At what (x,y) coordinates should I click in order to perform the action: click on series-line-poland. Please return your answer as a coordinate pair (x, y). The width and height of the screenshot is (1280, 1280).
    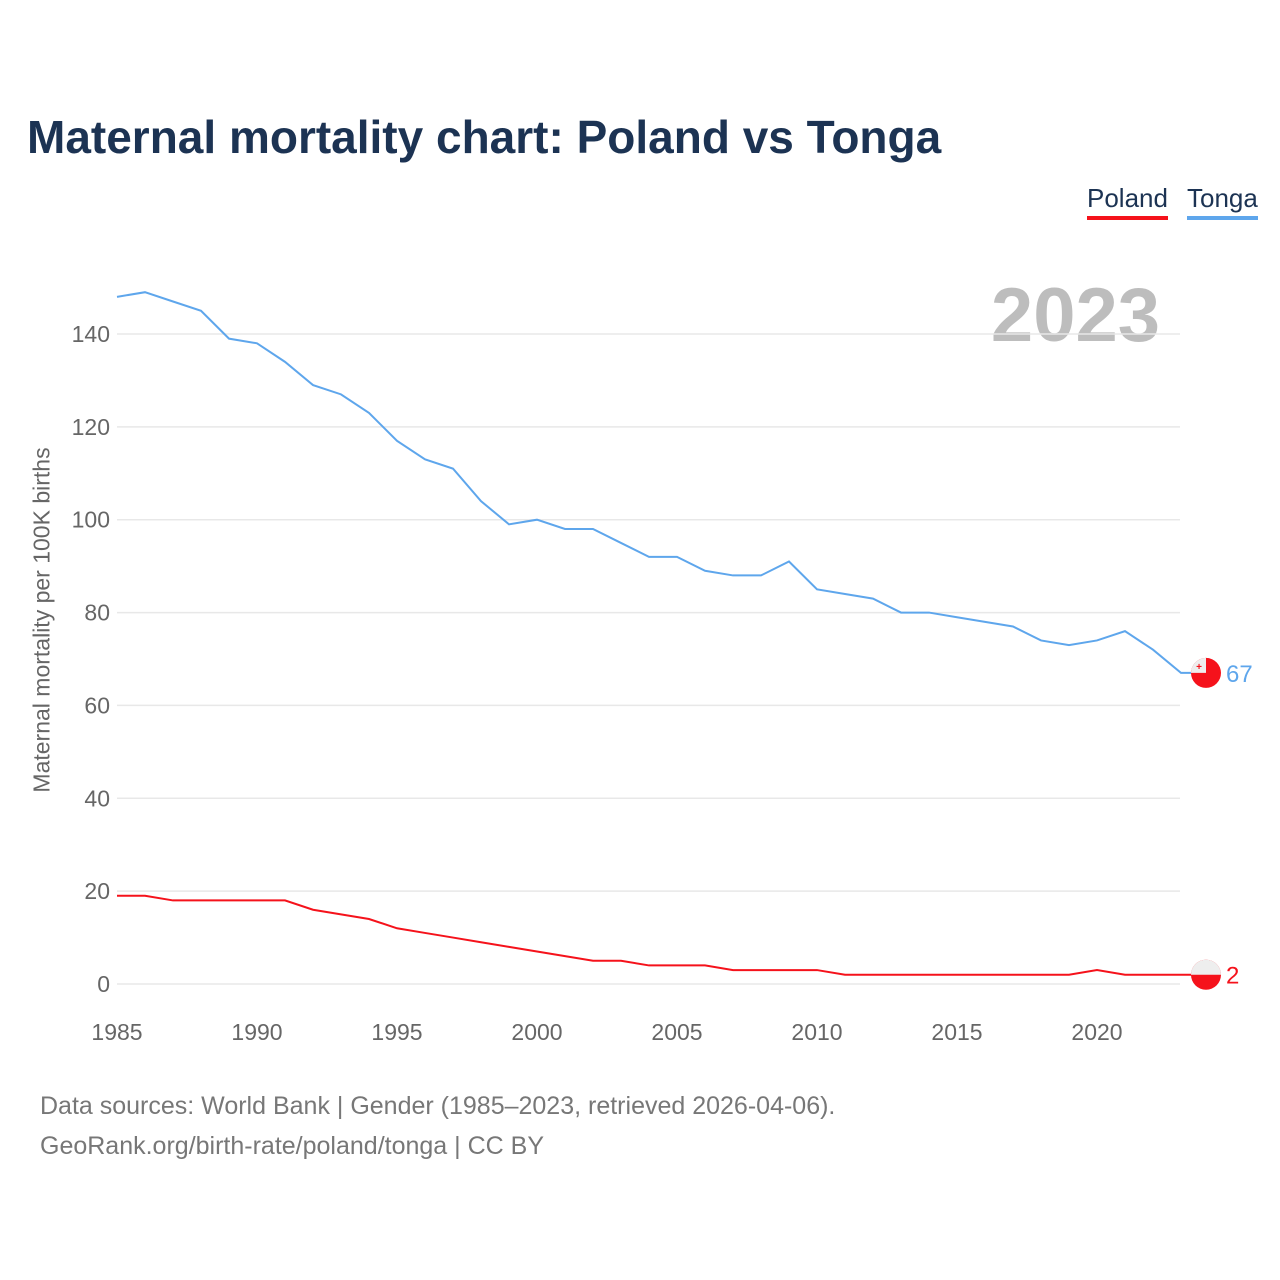
    Looking at the image, I should click on (658, 935).